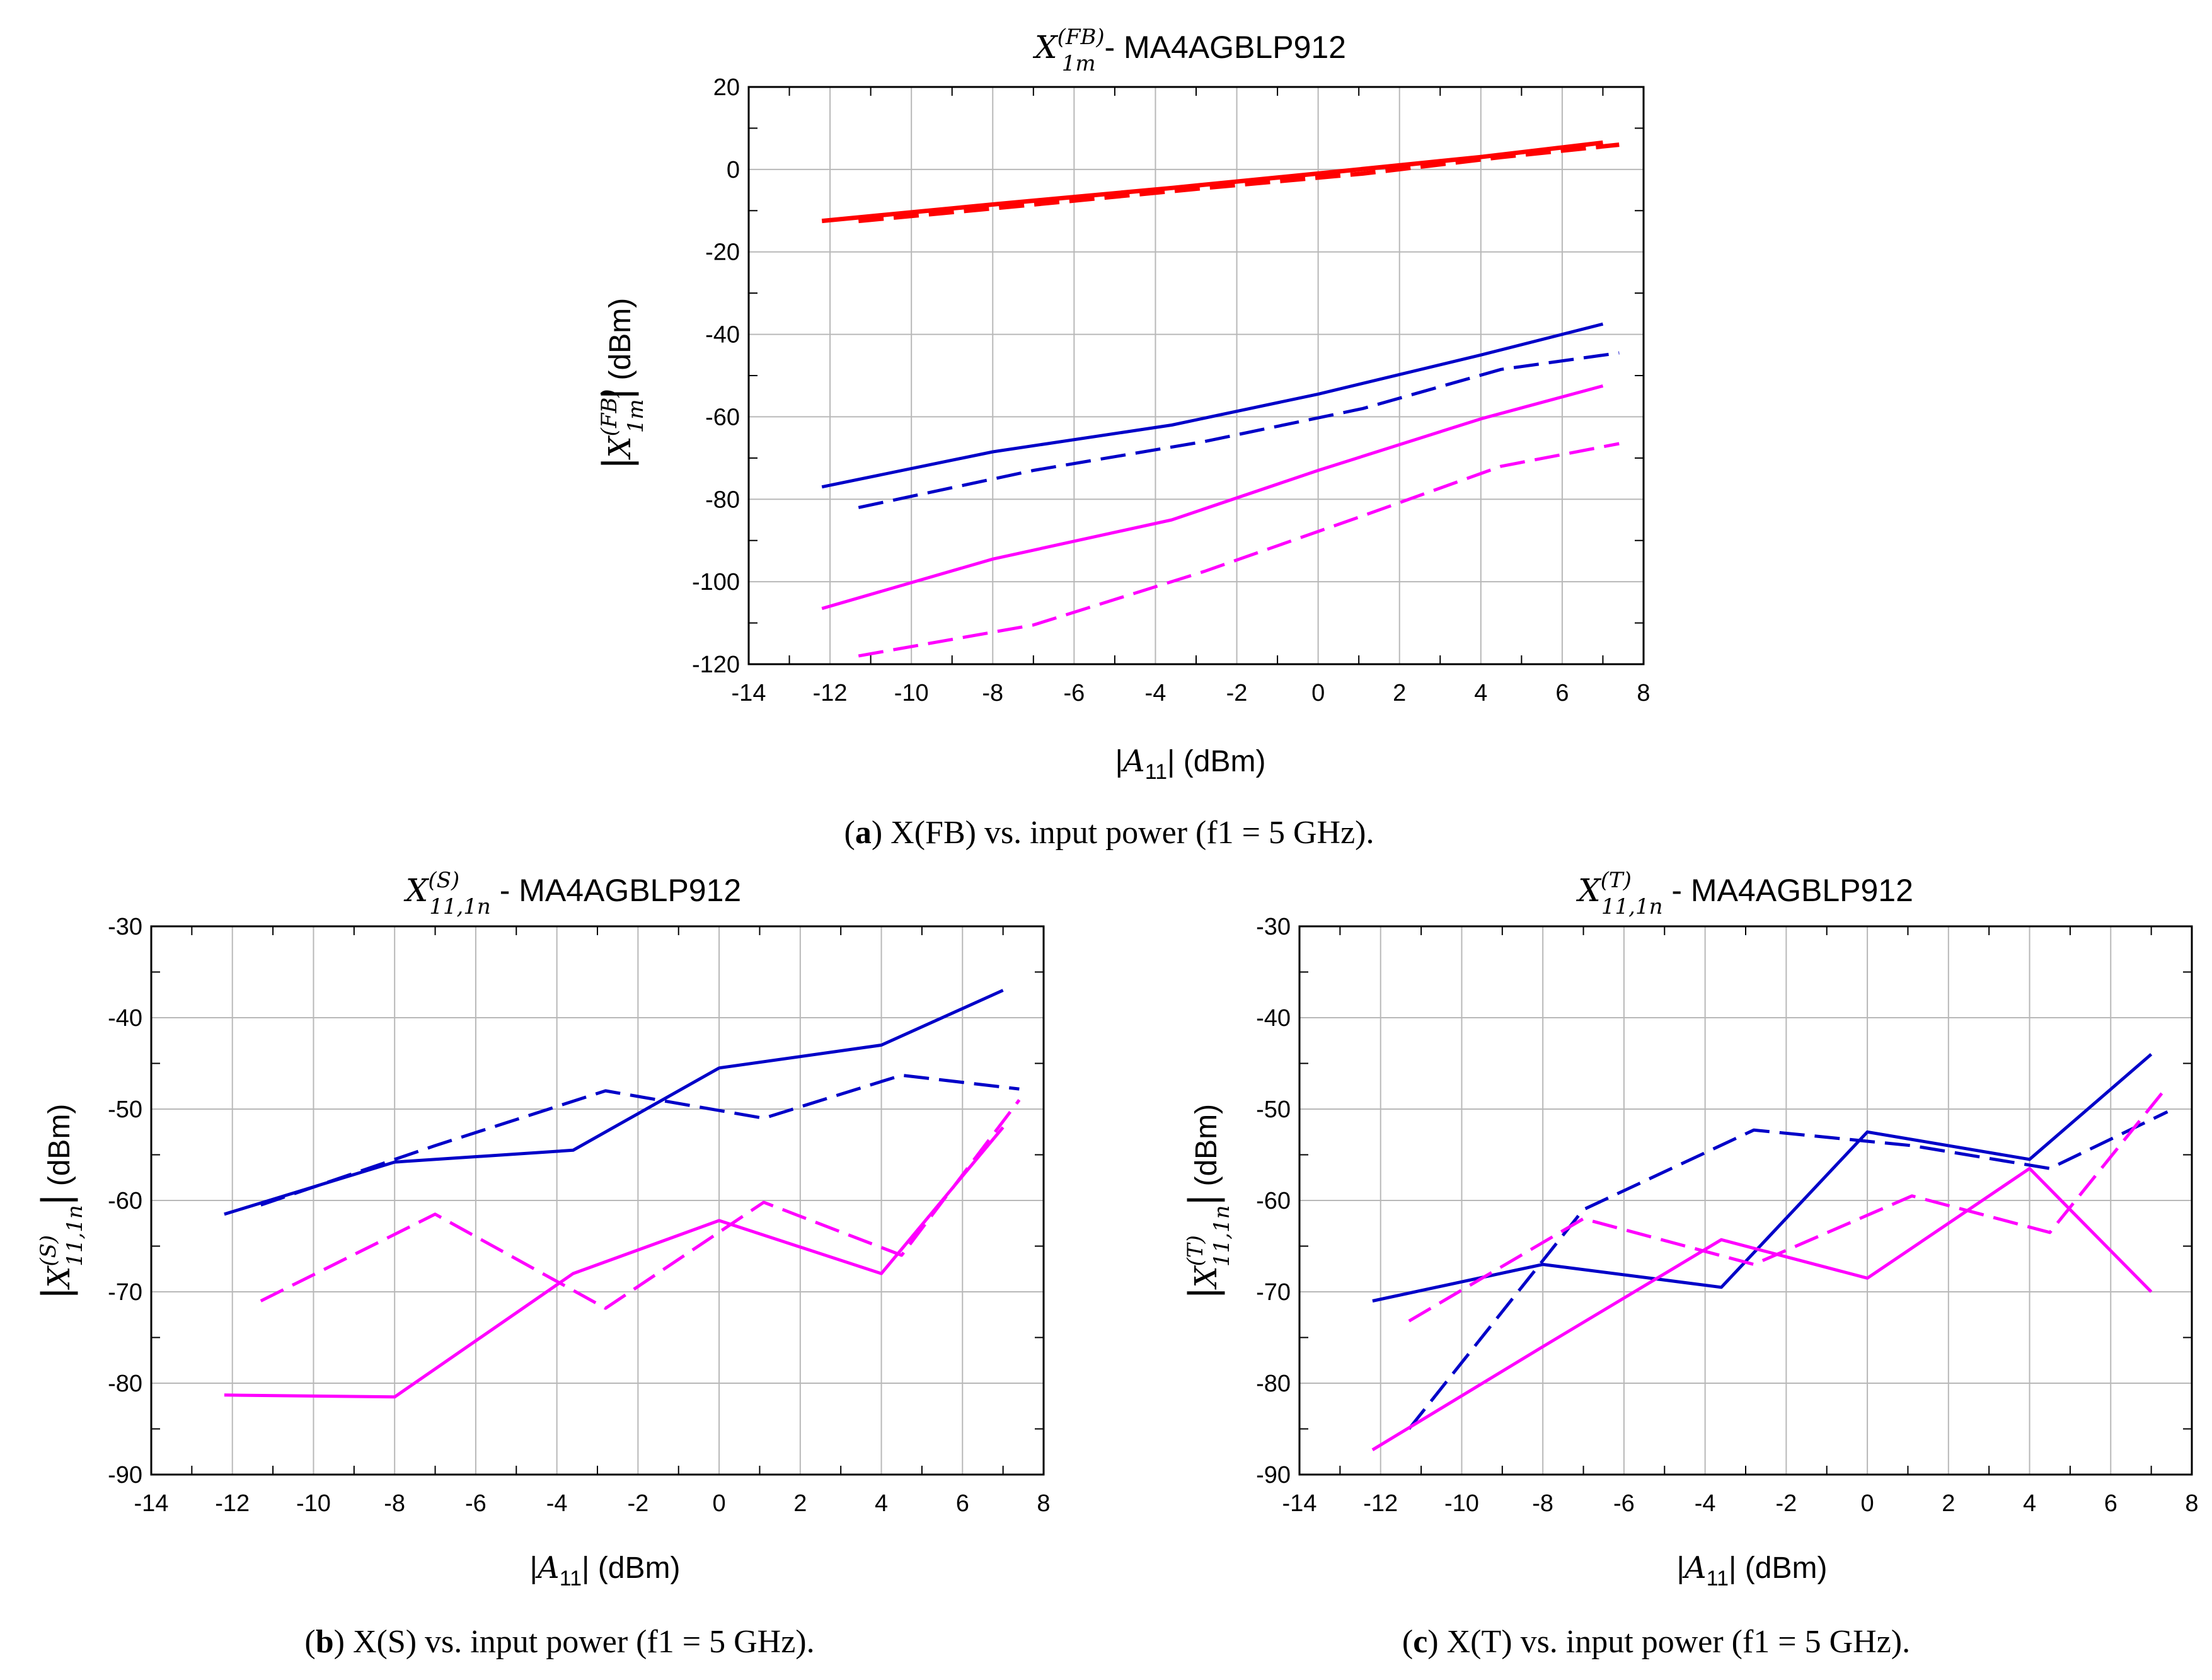 The width and height of the screenshot is (2212, 1680). I want to click on plot-frame, so click(1196, 375).